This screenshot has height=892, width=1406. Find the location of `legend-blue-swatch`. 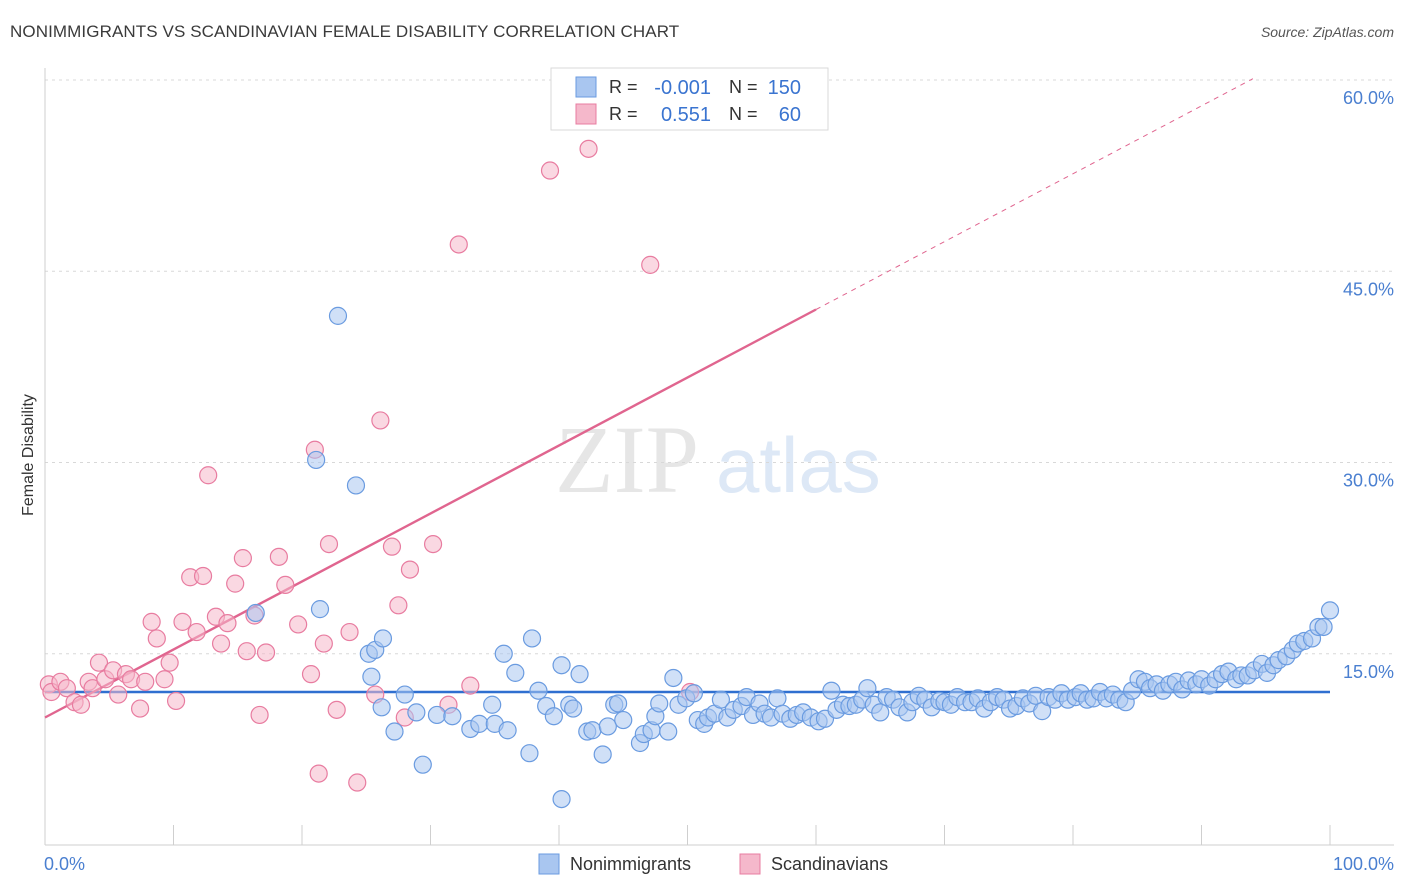

legend-blue-swatch is located at coordinates (586, 87).